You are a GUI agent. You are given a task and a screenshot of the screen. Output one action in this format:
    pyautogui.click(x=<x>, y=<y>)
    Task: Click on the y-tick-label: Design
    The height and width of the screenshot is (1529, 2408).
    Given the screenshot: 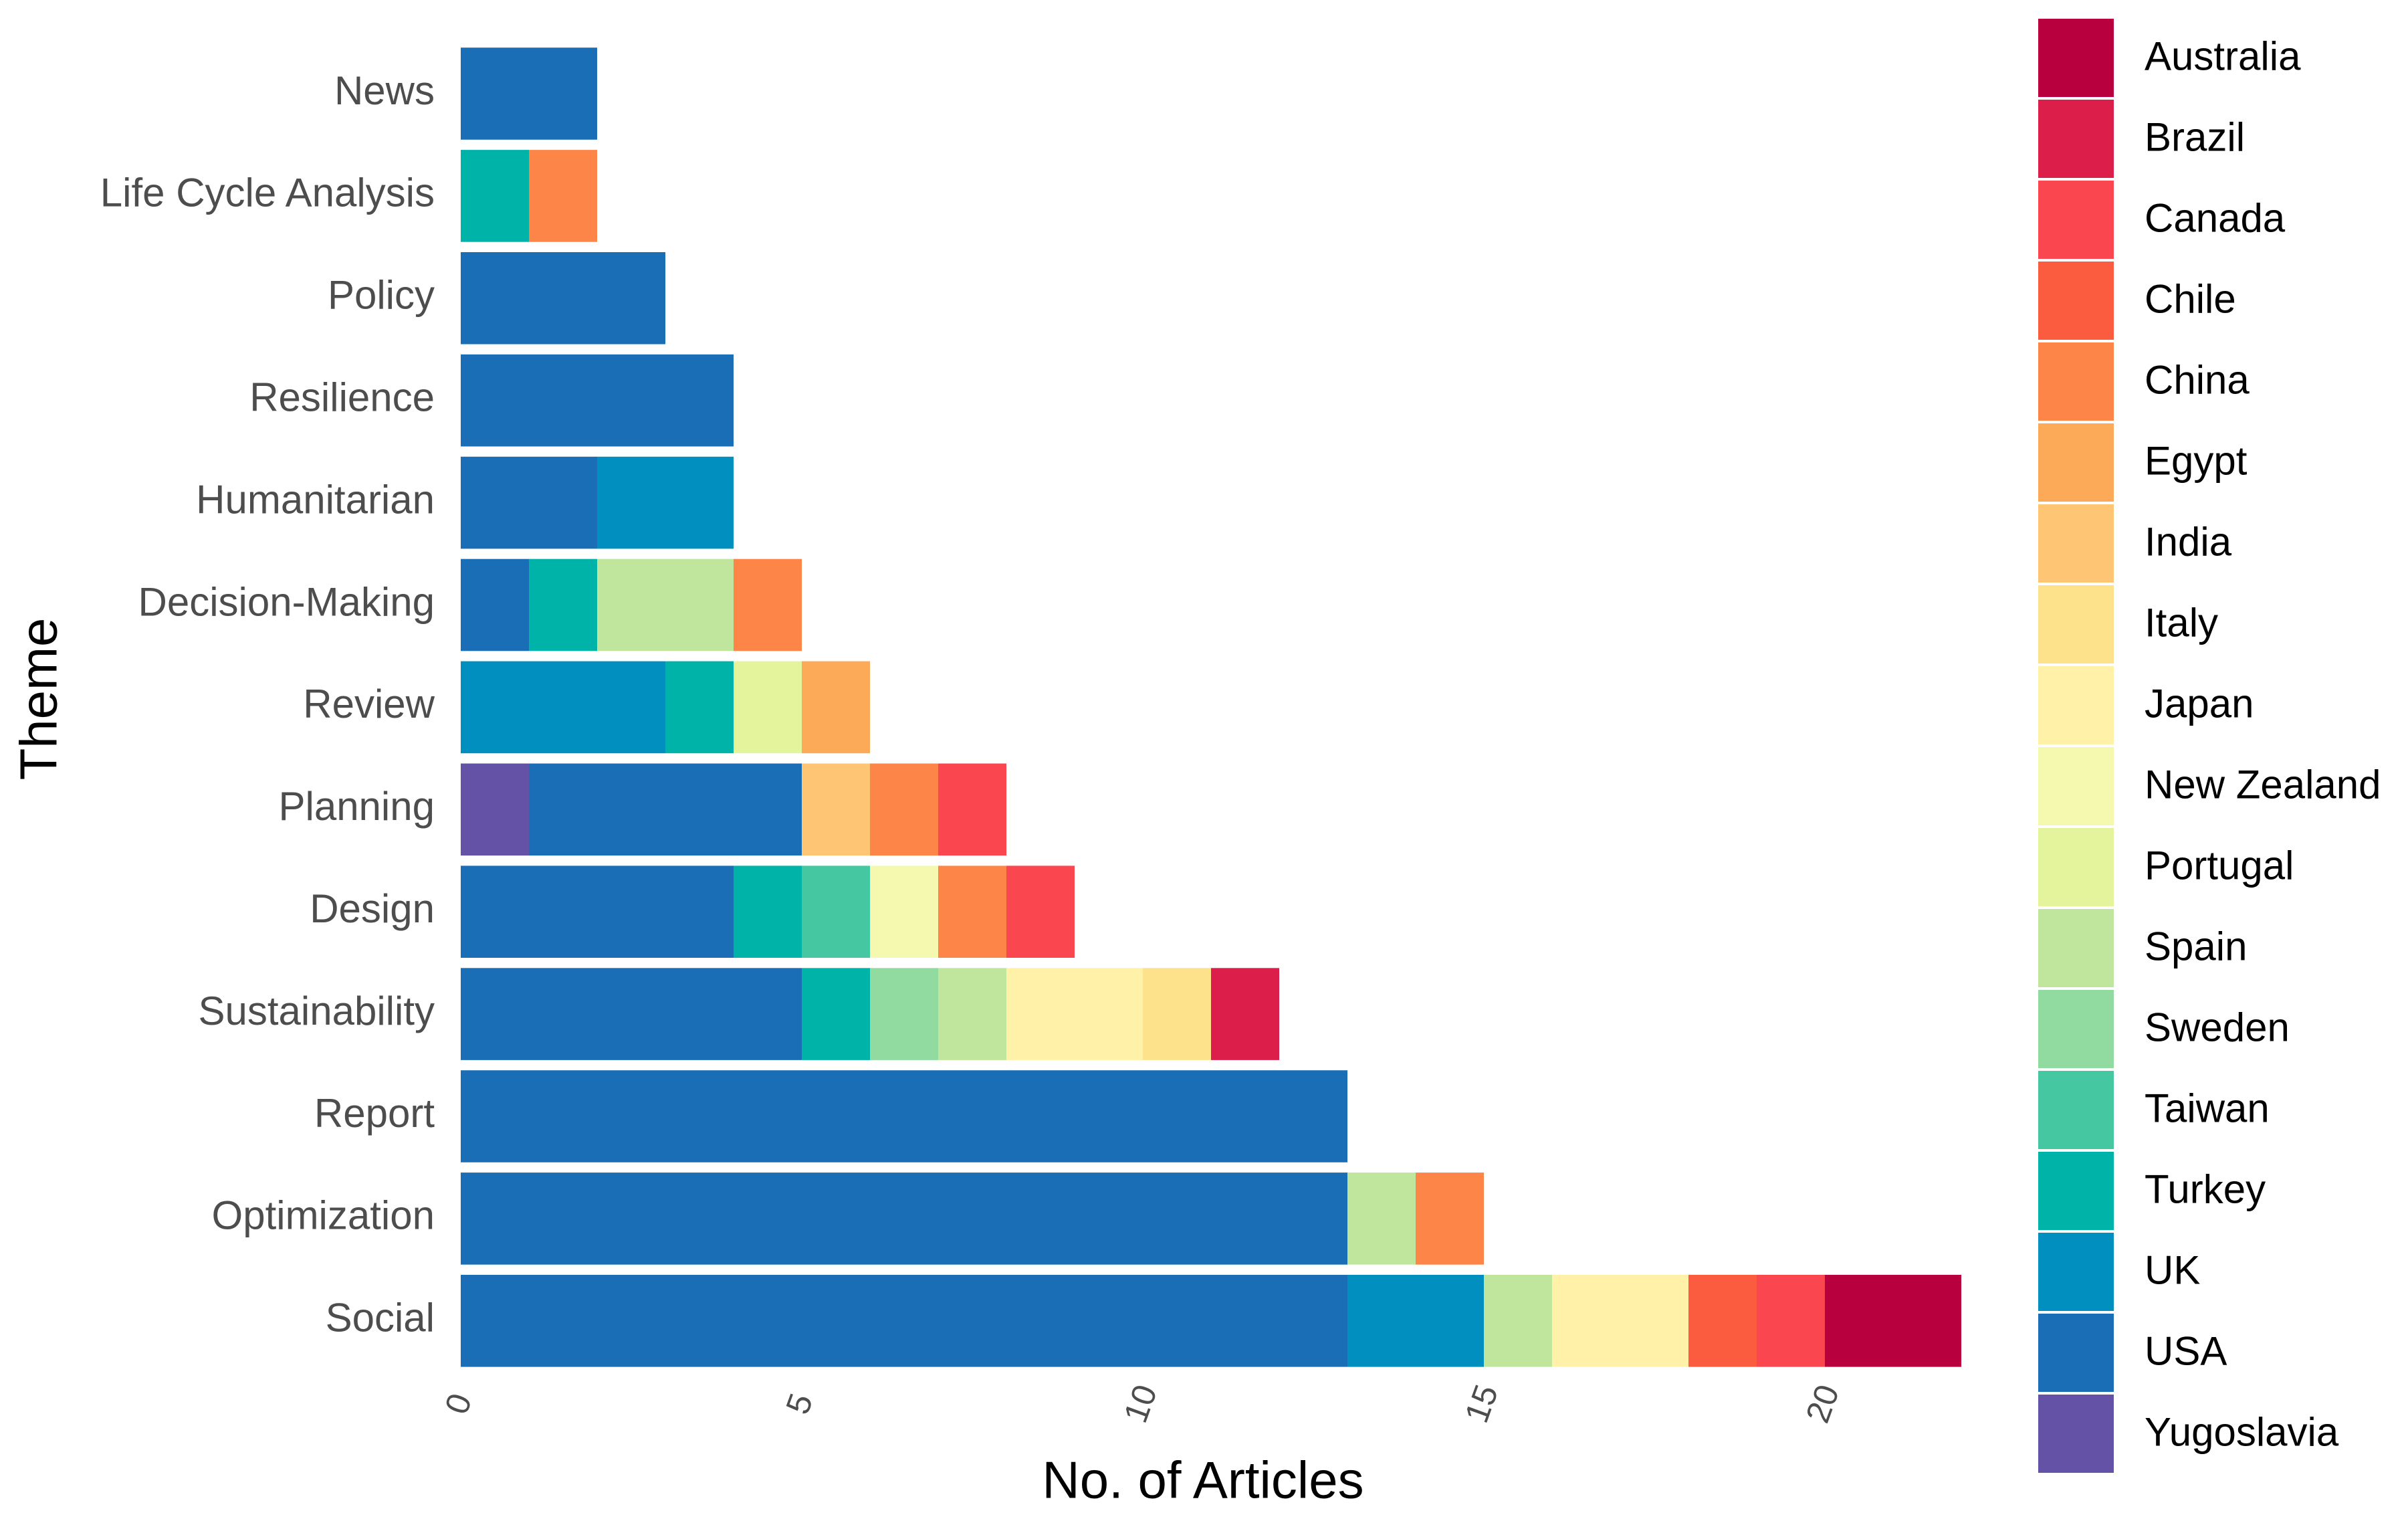 What is the action you would take?
    pyautogui.click(x=372, y=909)
    